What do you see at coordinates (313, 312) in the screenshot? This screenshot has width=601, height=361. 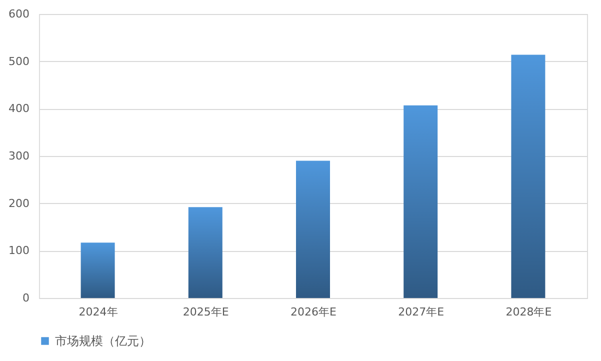 I see `x-tick-label: 2026年E` at bounding box center [313, 312].